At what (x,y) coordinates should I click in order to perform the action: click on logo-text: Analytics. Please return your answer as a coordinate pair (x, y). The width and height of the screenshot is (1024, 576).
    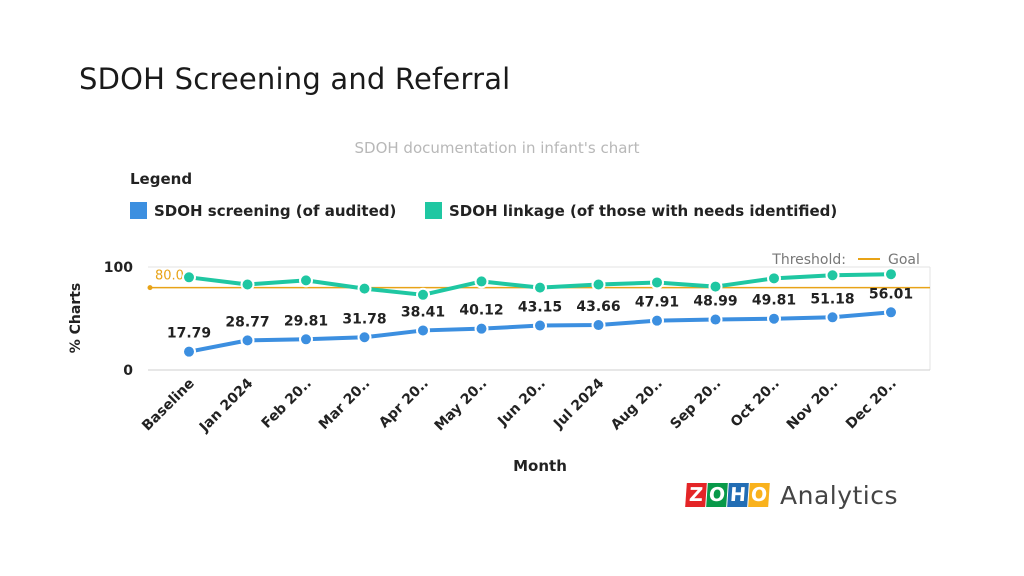
    Looking at the image, I should click on (839, 495).